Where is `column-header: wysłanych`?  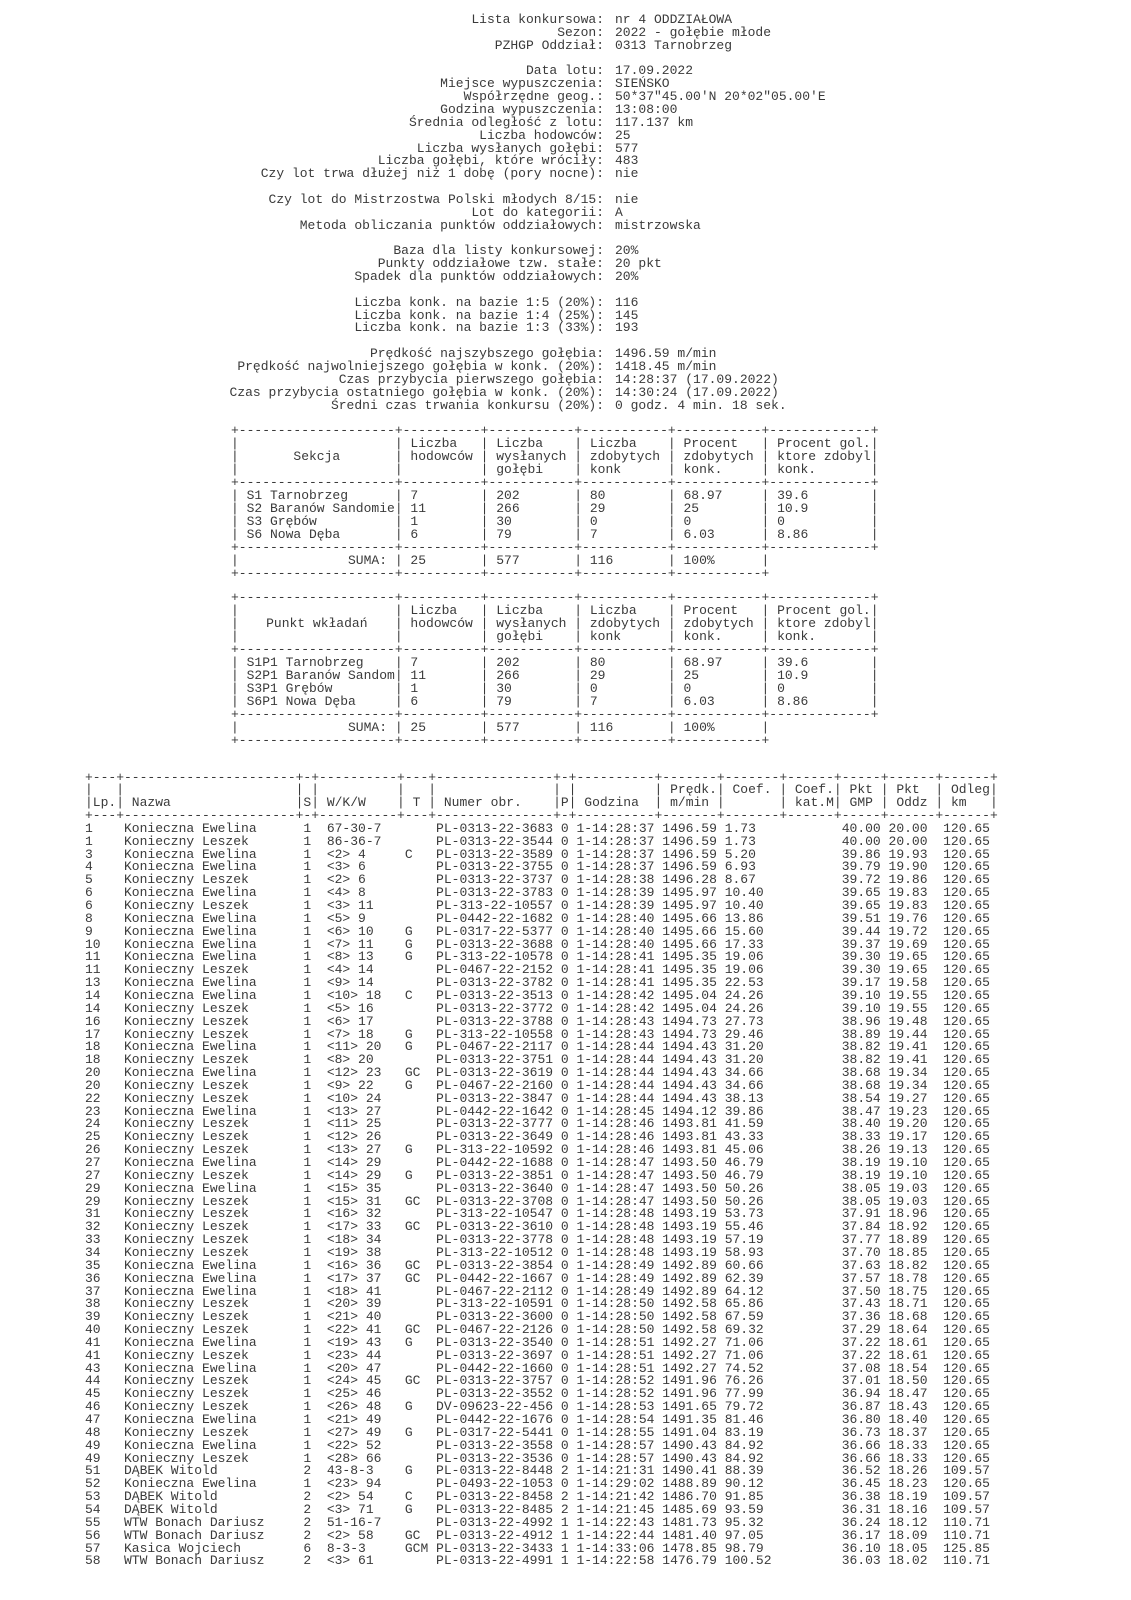 column-header: wysłanych is located at coordinates (531, 623).